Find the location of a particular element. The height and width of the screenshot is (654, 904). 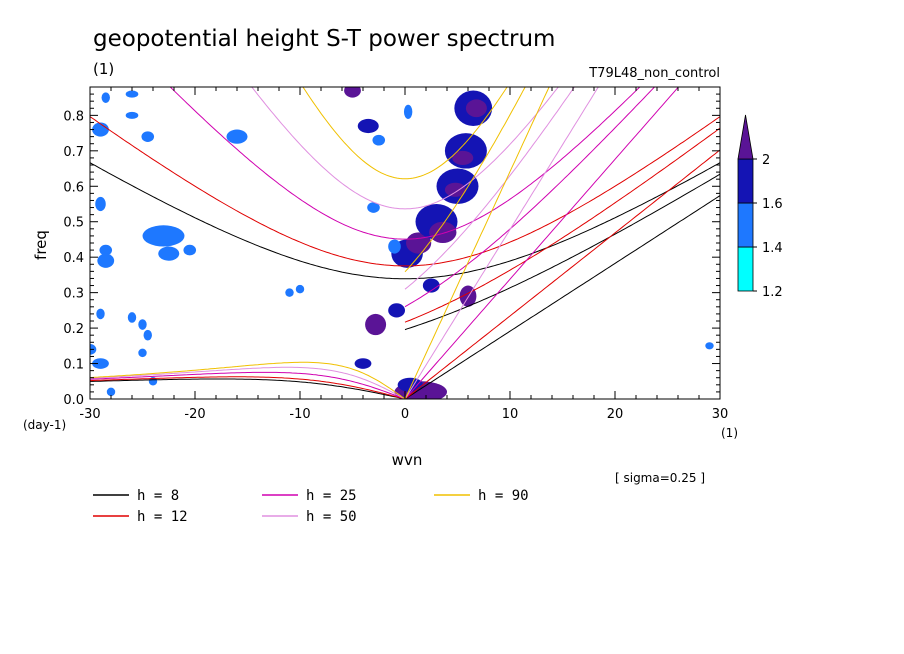

y-tick-label: 0.8 is located at coordinates (73, 116).